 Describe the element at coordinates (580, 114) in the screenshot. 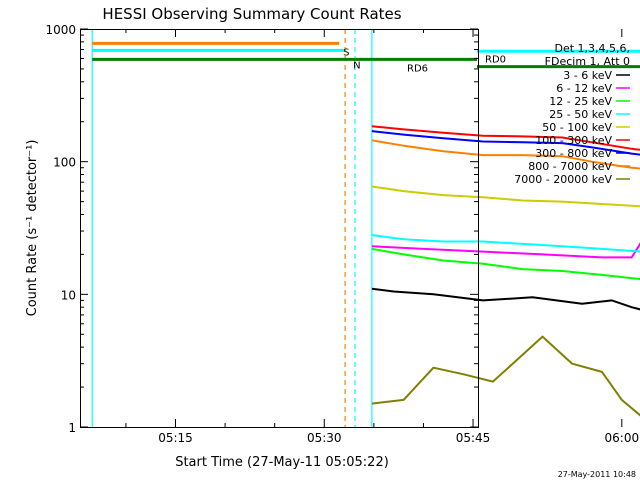

I see `legend-label: 25 - 50 keV` at that location.